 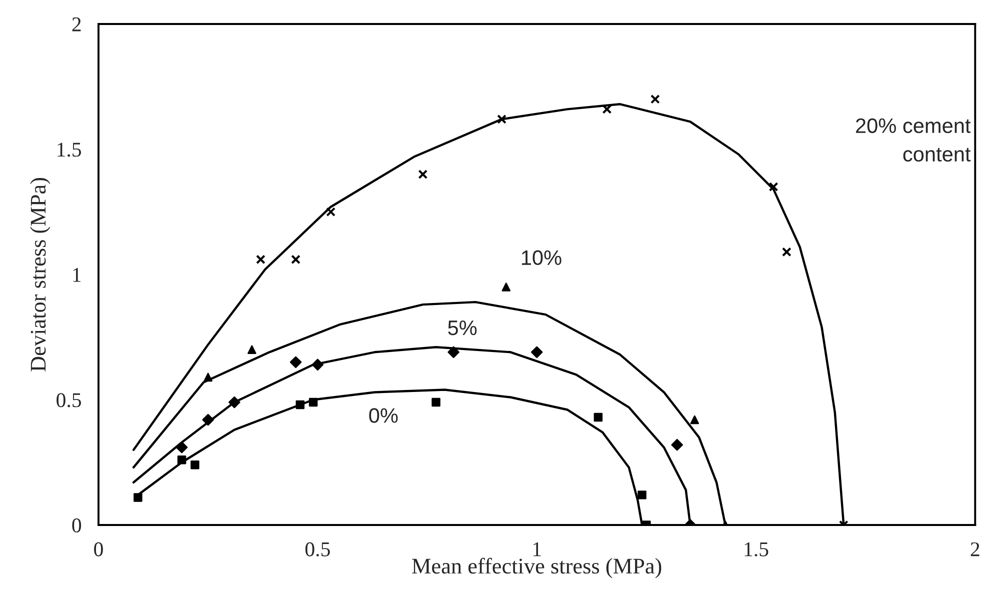 I want to click on y-axis-title: Deviator stress (MPa), so click(x=40, y=275).